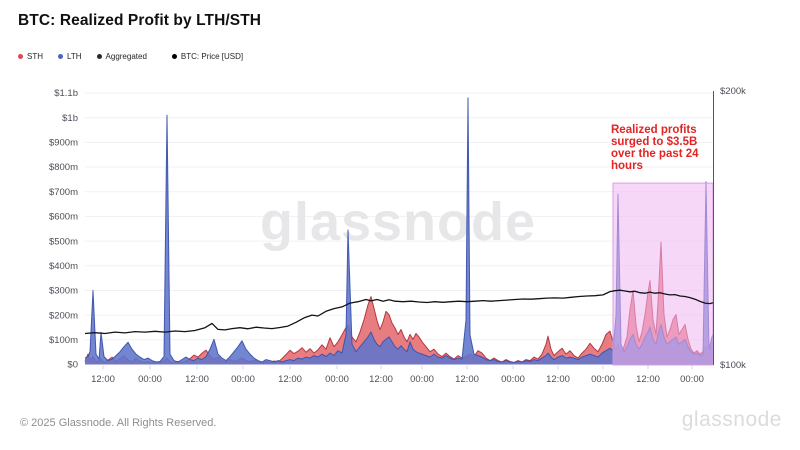 Image resolution: width=800 pixels, height=450 pixels. I want to click on legend: STH LTH Aggregated BTC: Price [USD], so click(130, 56).